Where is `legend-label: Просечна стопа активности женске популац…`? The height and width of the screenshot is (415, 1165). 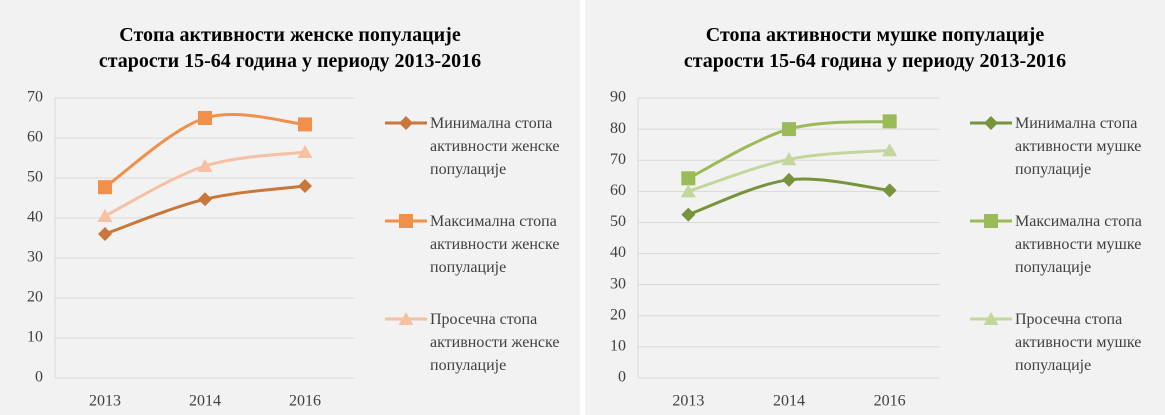
legend-label: Просечна стопа активности женске популац… is located at coordinates (495, 342).